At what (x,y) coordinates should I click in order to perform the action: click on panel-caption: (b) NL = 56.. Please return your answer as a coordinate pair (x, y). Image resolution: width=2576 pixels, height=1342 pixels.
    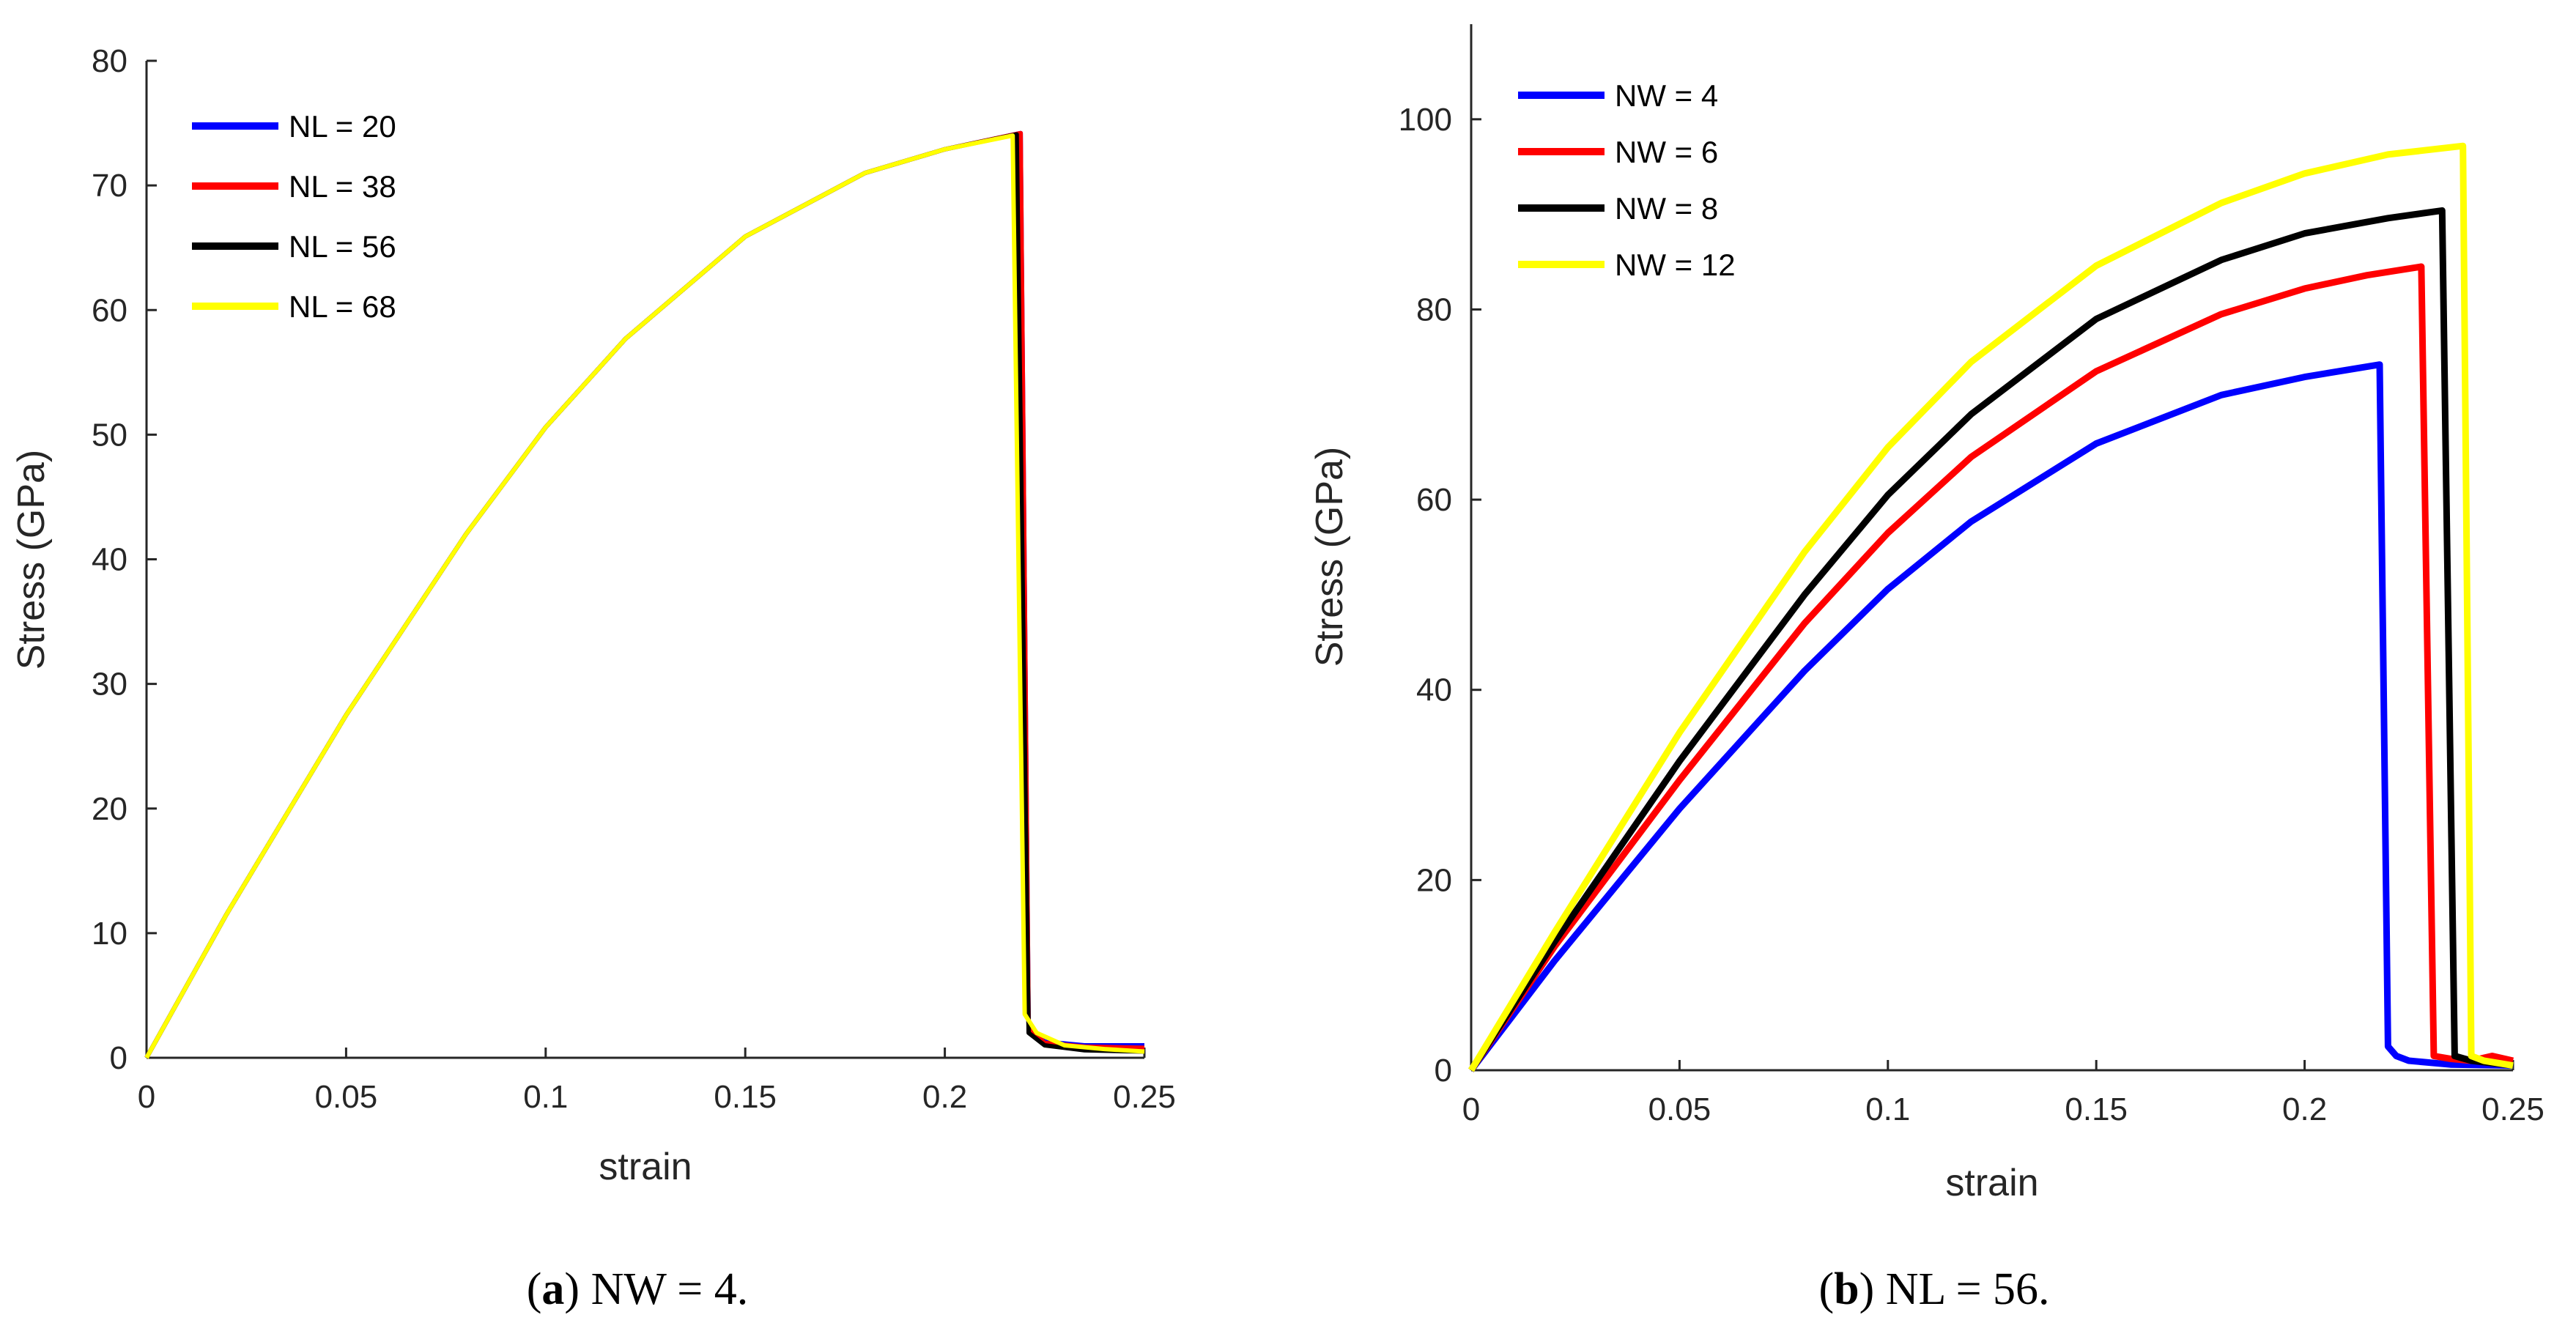
    Looking at the image, I should click on (1933, 1289).